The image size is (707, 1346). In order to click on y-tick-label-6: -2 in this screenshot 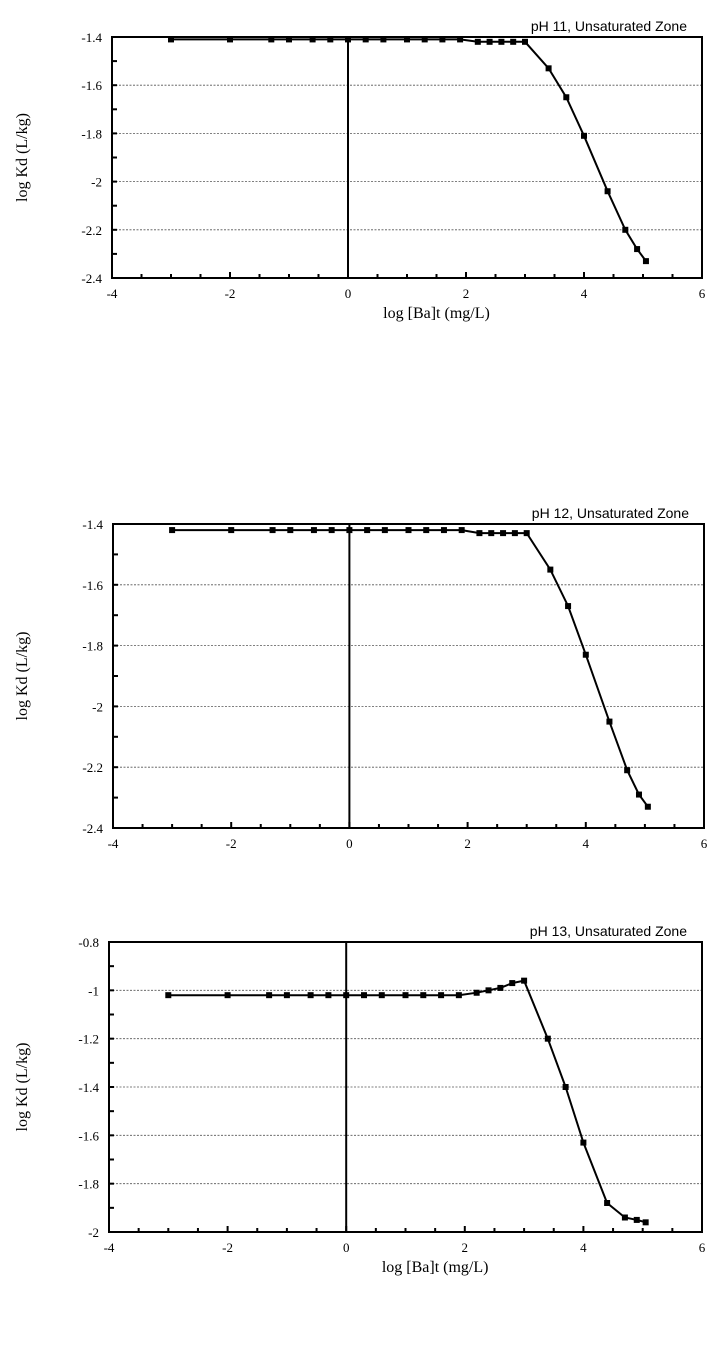, I will do `click(93, 1232)`.